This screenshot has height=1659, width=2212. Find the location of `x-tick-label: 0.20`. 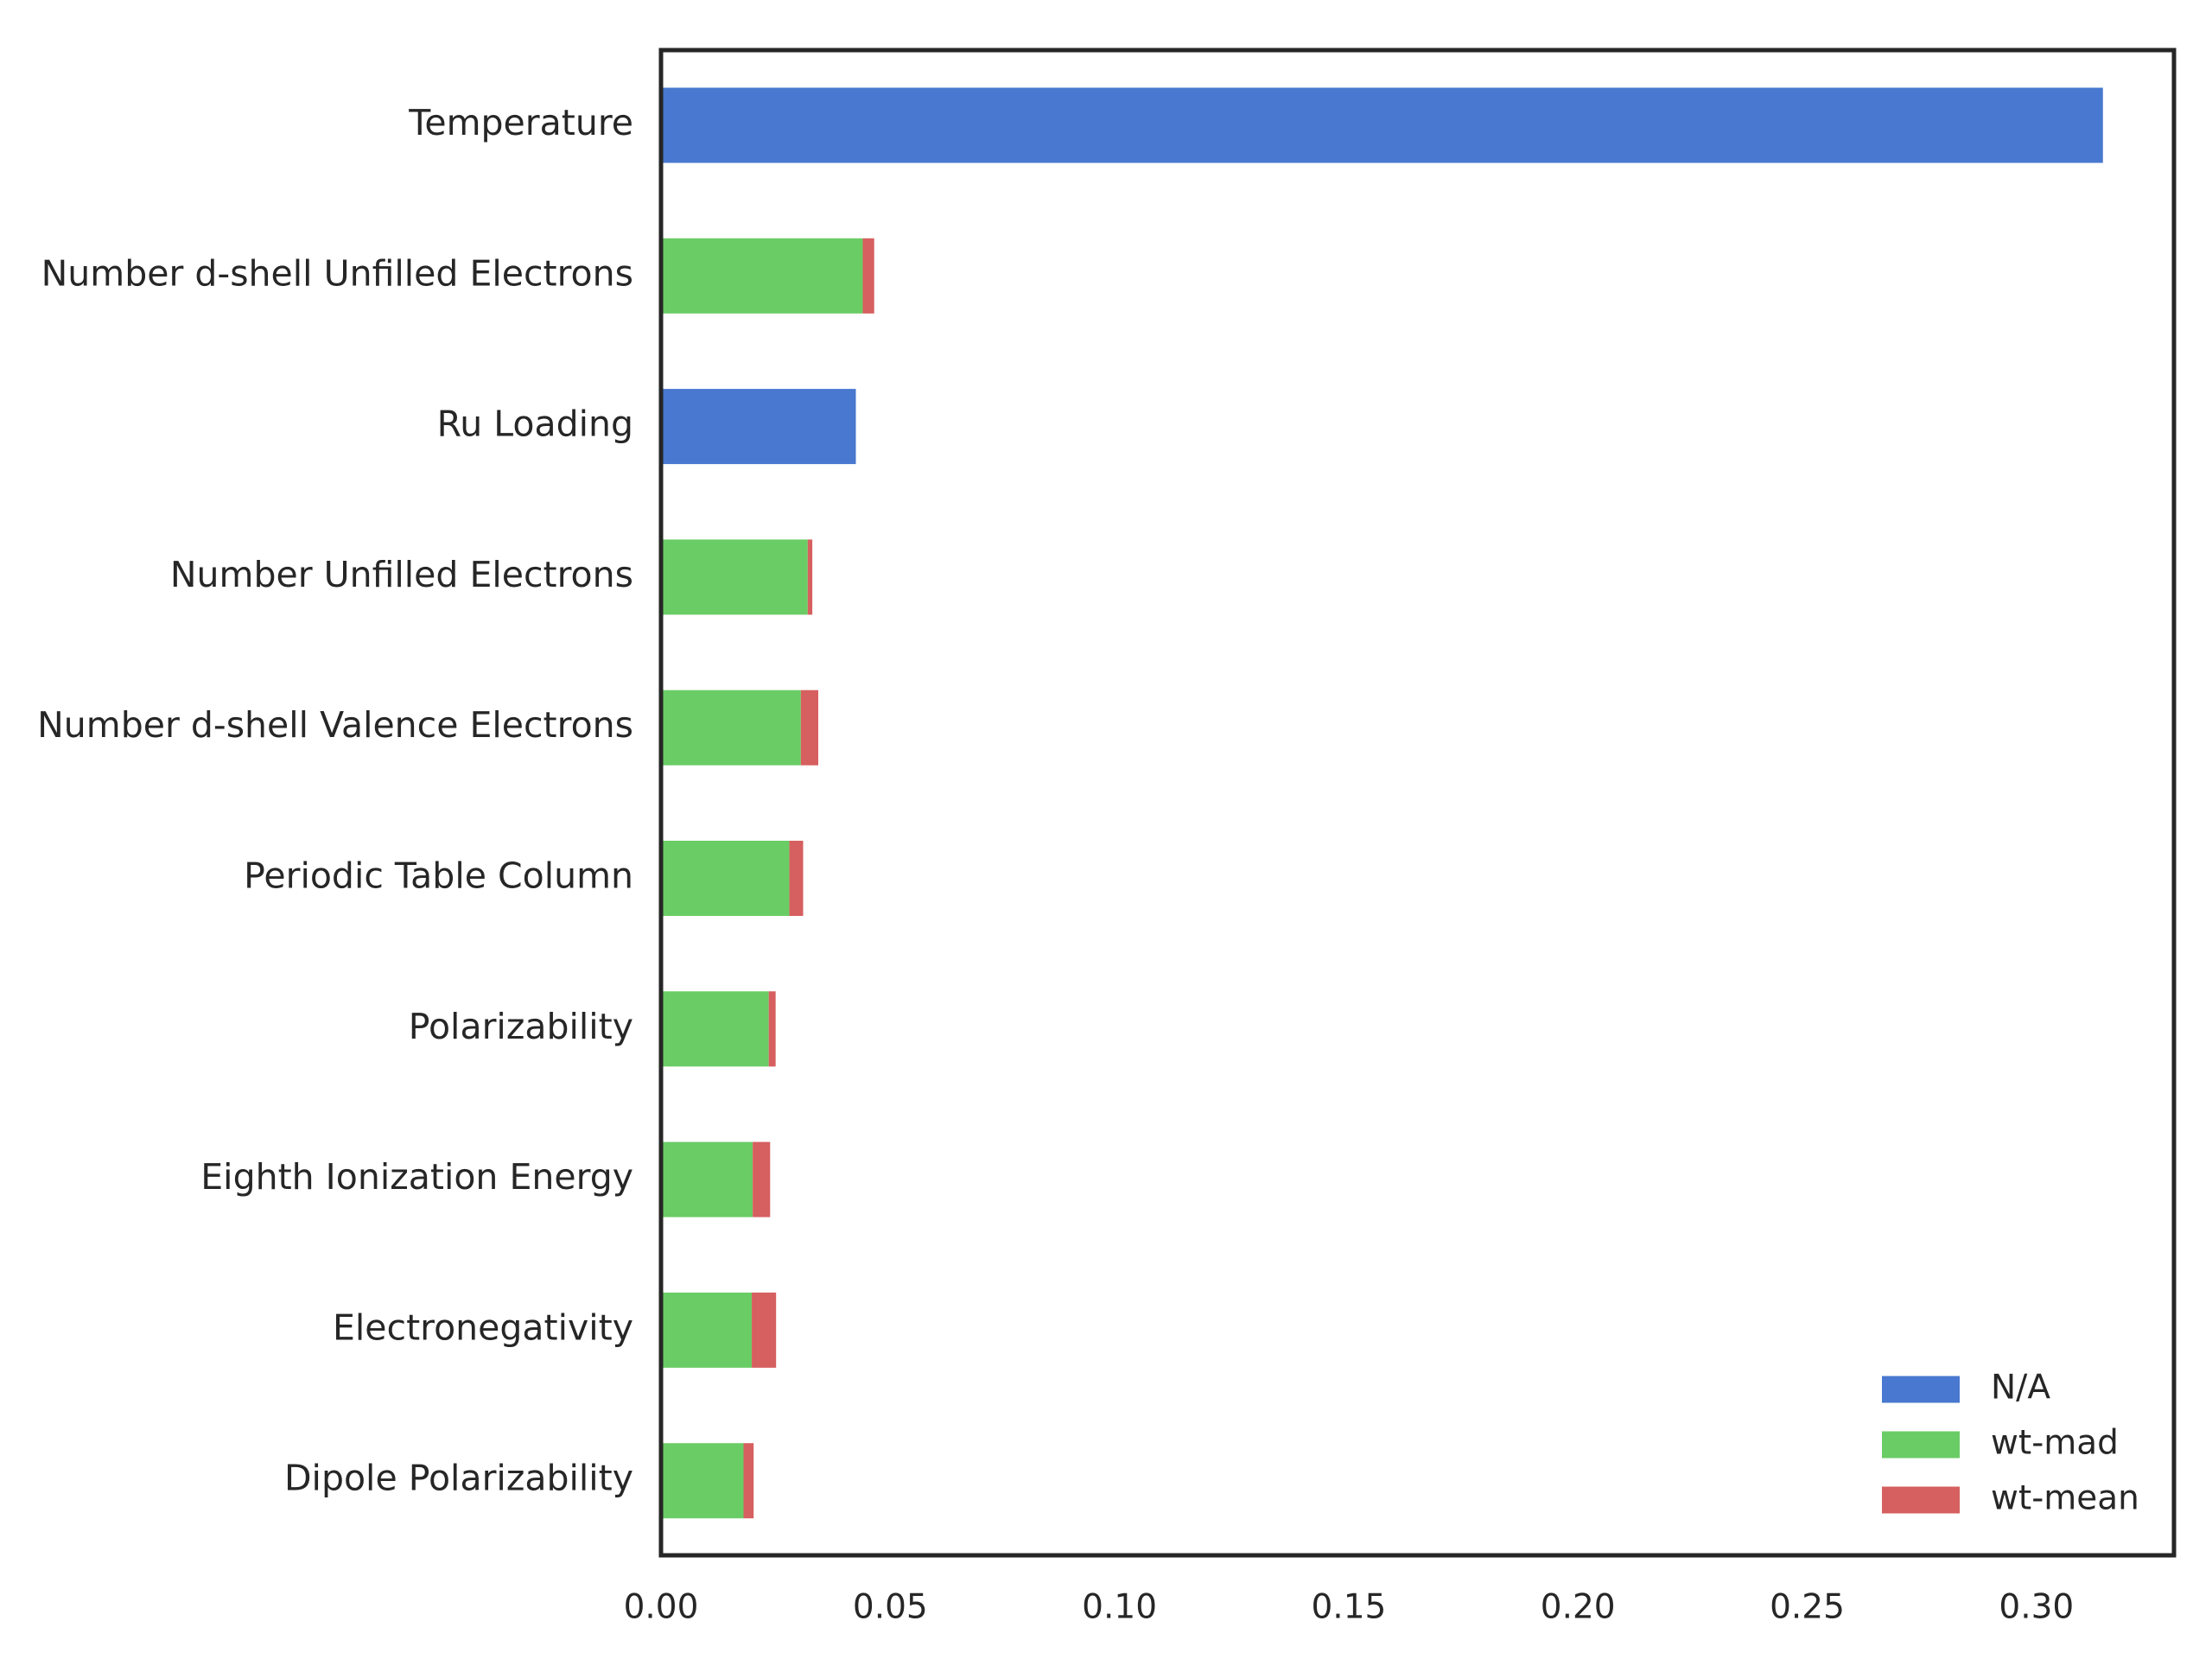

x-tick-label: 0.20 is located at coordinates (1578, 1607).